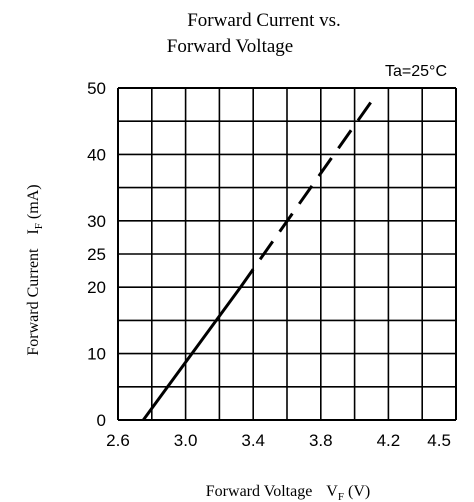 This screenshot has height=502, width=474. What do you see at coordinates (39, 226) in the screenshot?
I see `y-axis-subscript: F` at bounding box center [39, 226].